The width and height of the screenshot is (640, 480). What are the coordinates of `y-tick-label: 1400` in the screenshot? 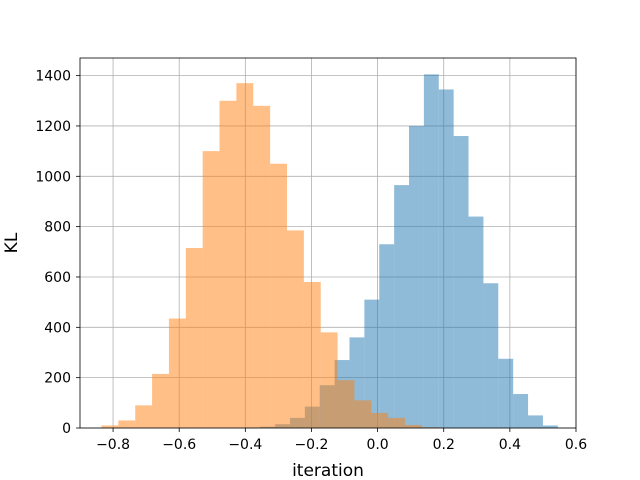 It's located at (53, 77).